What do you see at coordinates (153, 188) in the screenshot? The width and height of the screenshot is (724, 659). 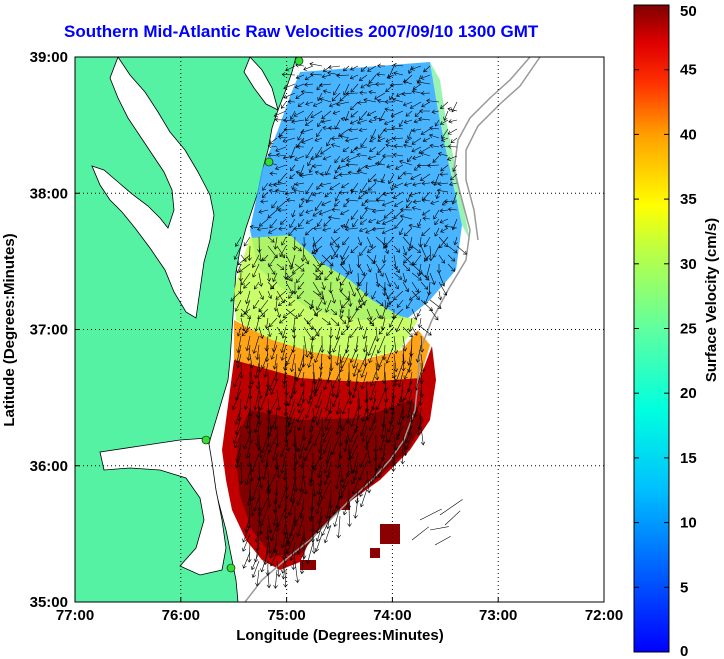 I see `chesapeake-bay` at bounding box center [153, 188].